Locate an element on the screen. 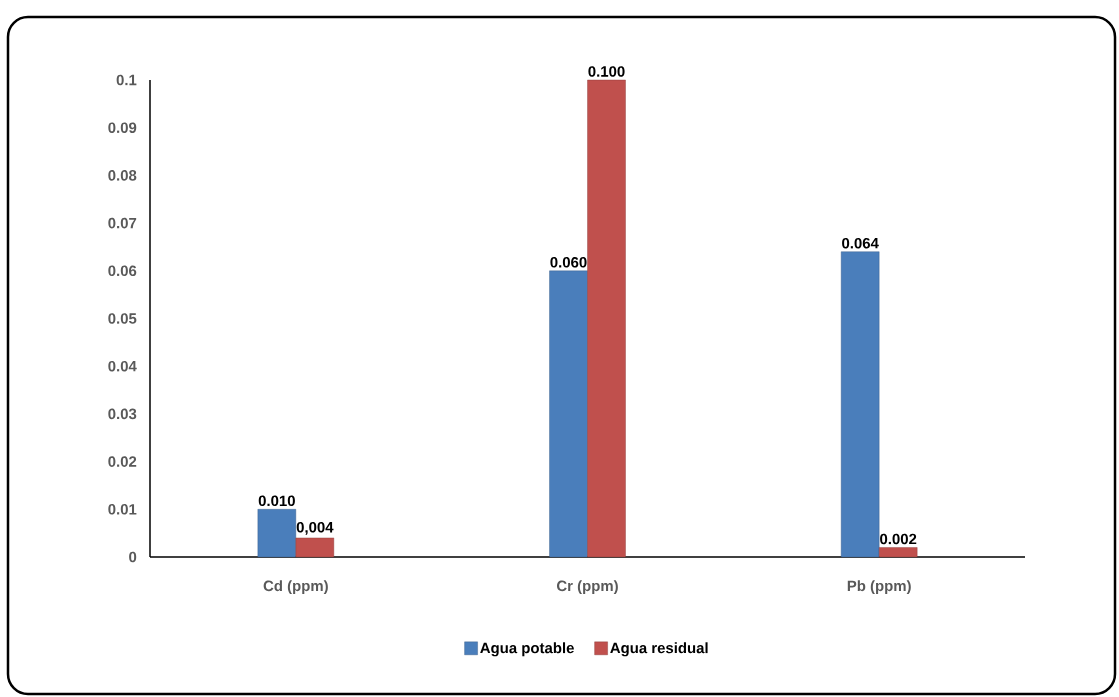 The image size is (1119, 697). data-label: 0.064 is located at coordinates (860, 243).